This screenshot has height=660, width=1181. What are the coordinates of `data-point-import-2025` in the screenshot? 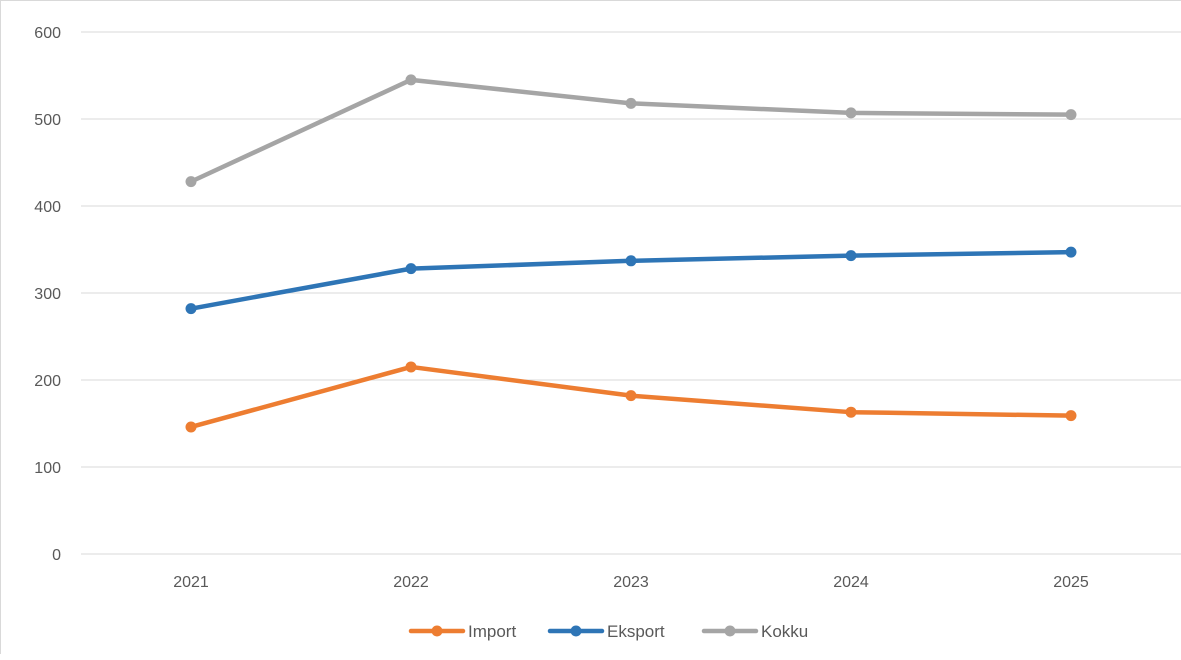 It's located at (1071, 416).